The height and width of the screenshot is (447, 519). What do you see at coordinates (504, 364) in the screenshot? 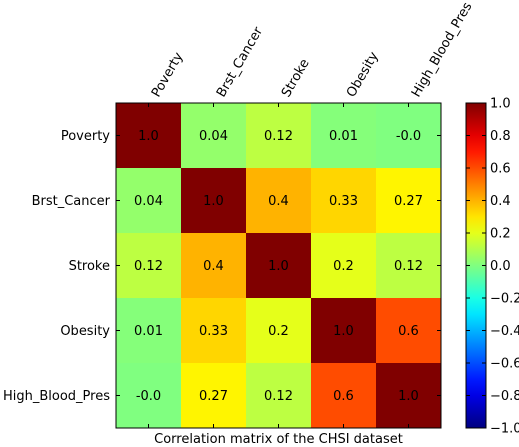
I see `colorbar-tick-label: −0.6` at bounding box center [504, 364].